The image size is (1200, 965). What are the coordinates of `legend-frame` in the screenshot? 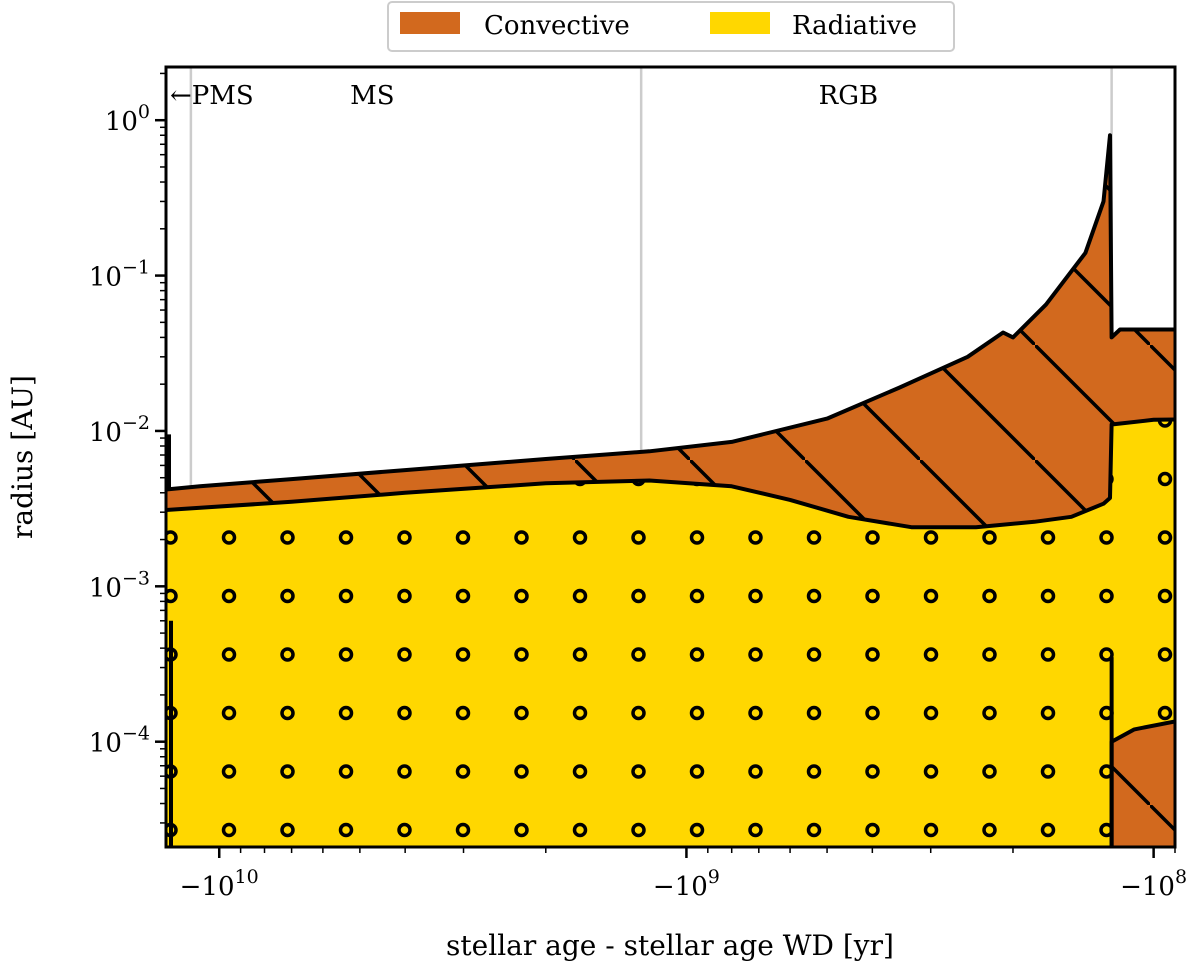 It's located at (671, 26).